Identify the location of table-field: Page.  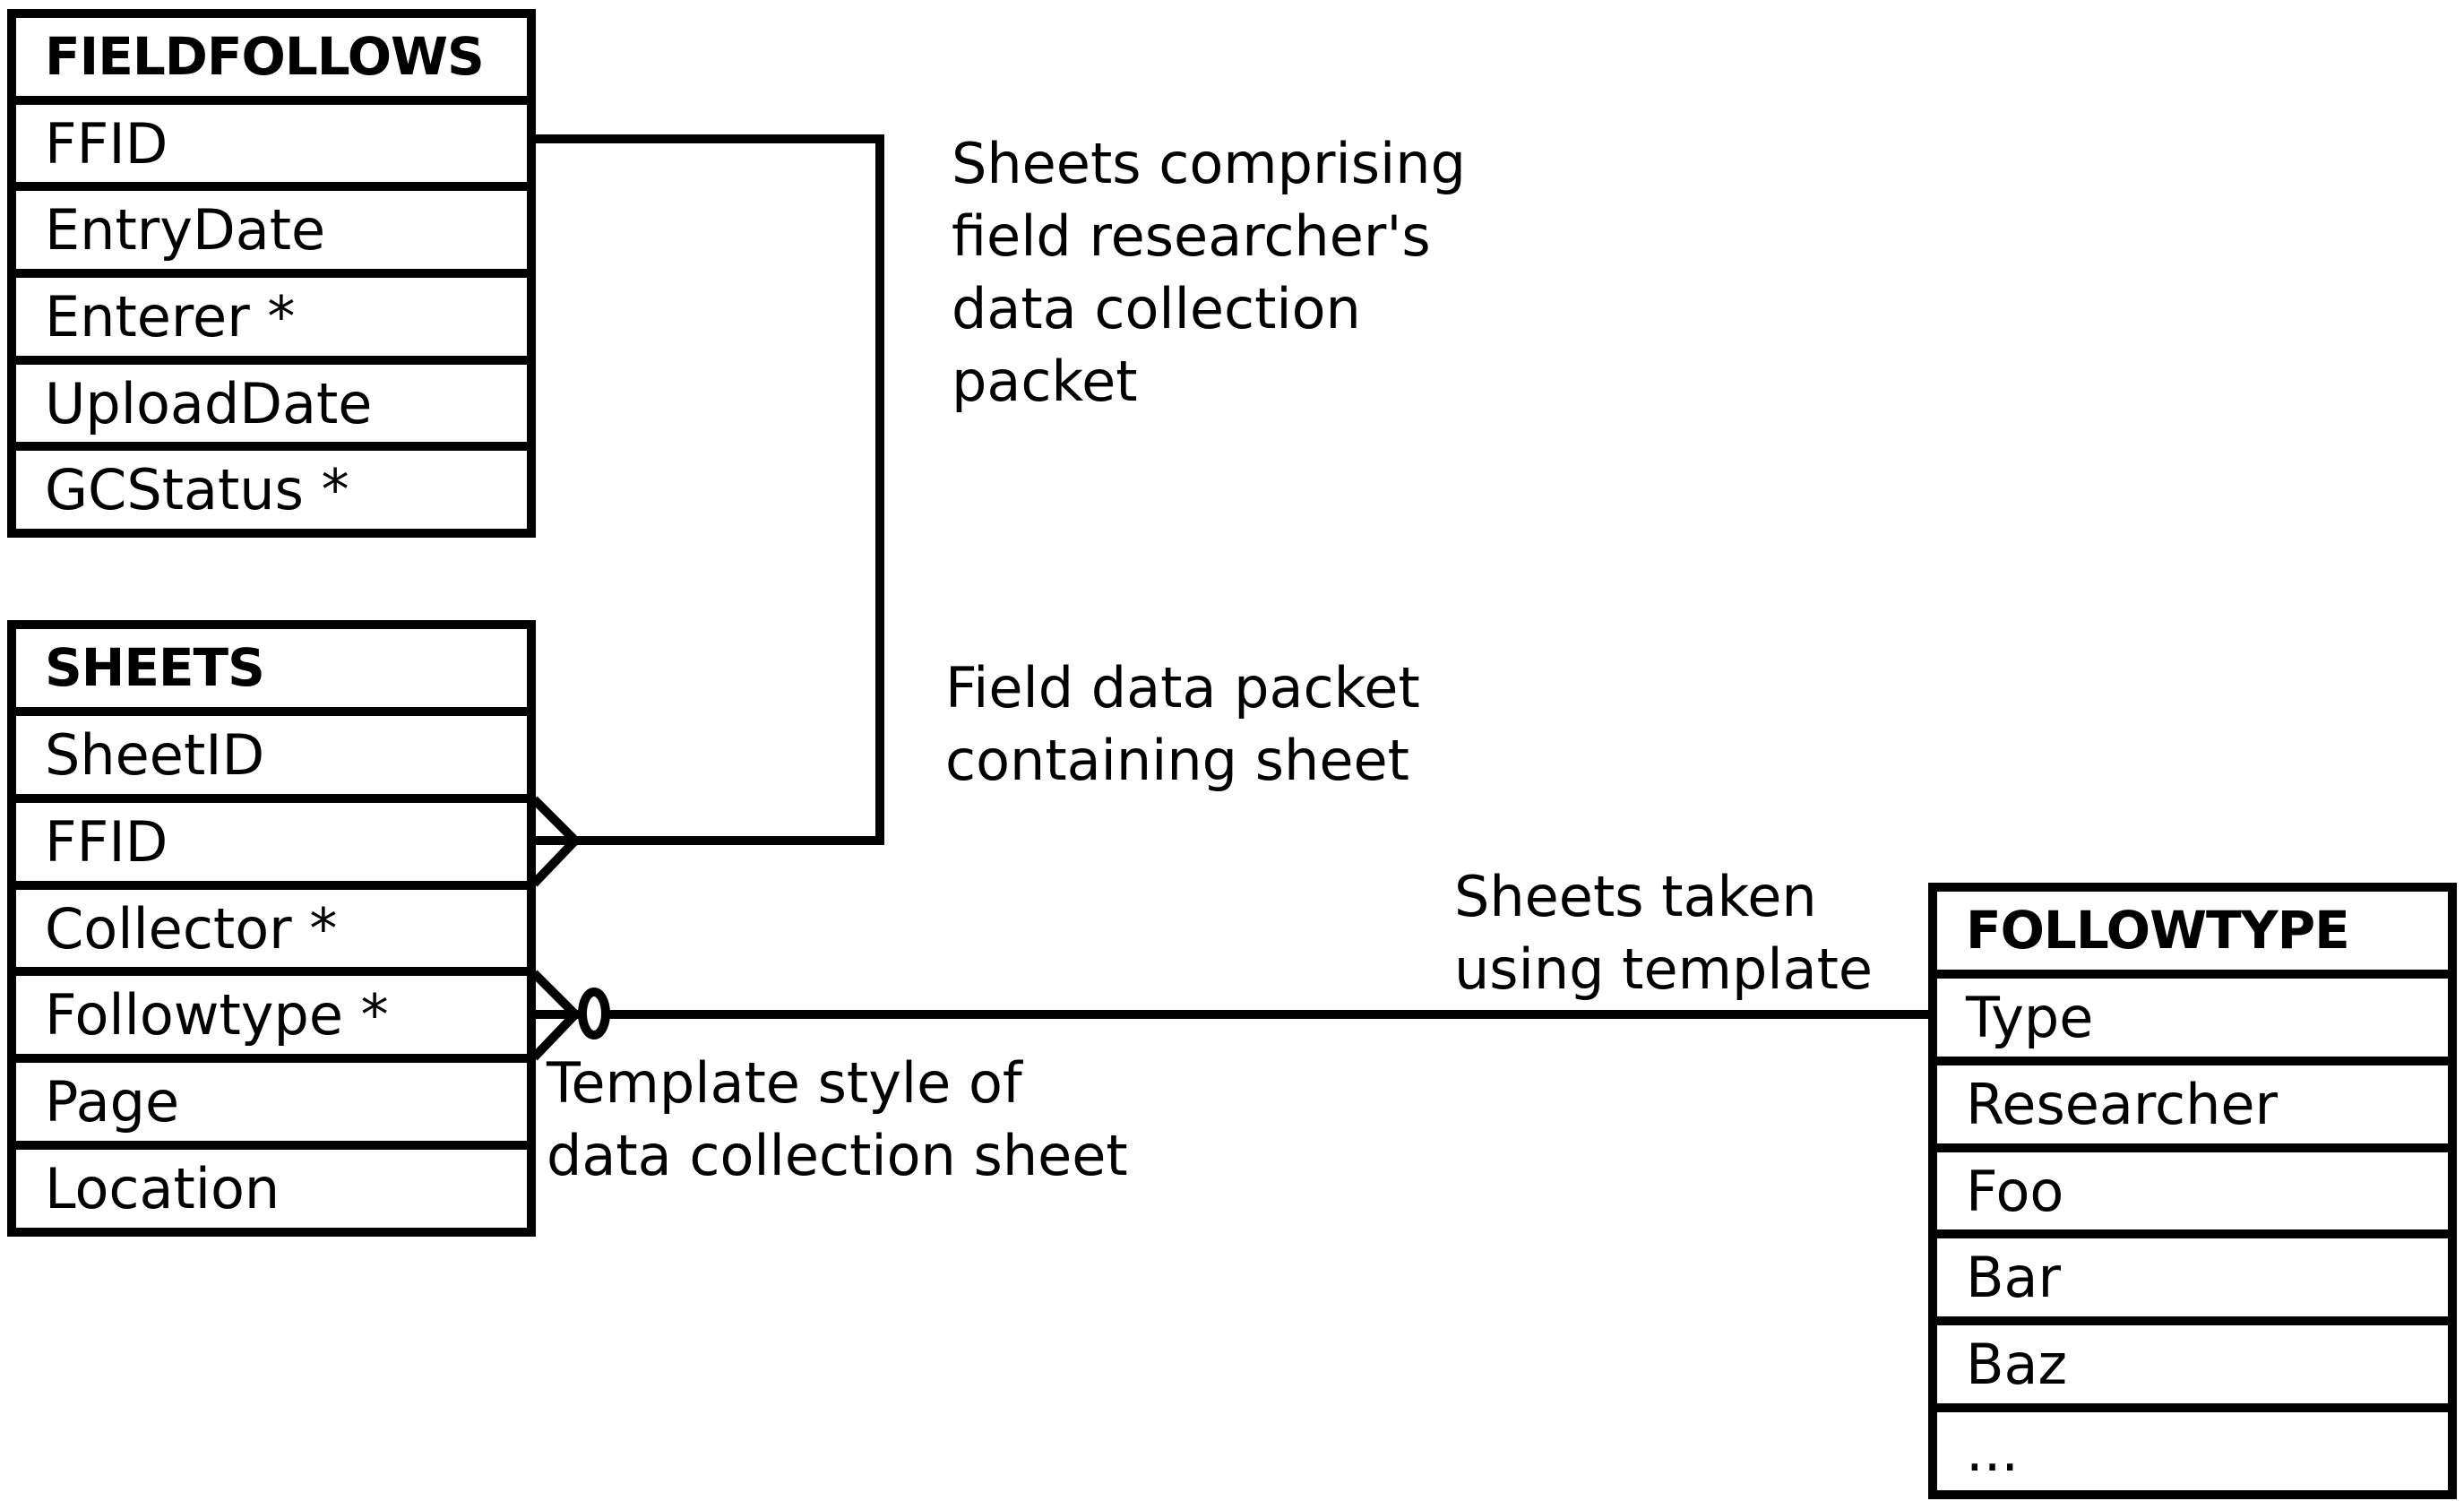
(272, 1097).